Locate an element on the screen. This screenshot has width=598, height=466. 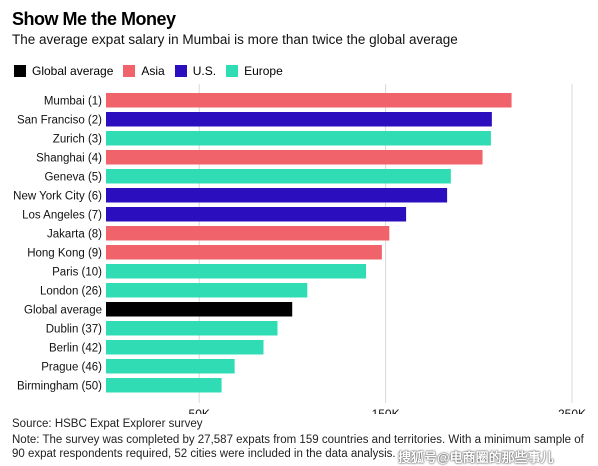
category-label-dublin-37: Dublin (37) is located at coordinates (74, 329).